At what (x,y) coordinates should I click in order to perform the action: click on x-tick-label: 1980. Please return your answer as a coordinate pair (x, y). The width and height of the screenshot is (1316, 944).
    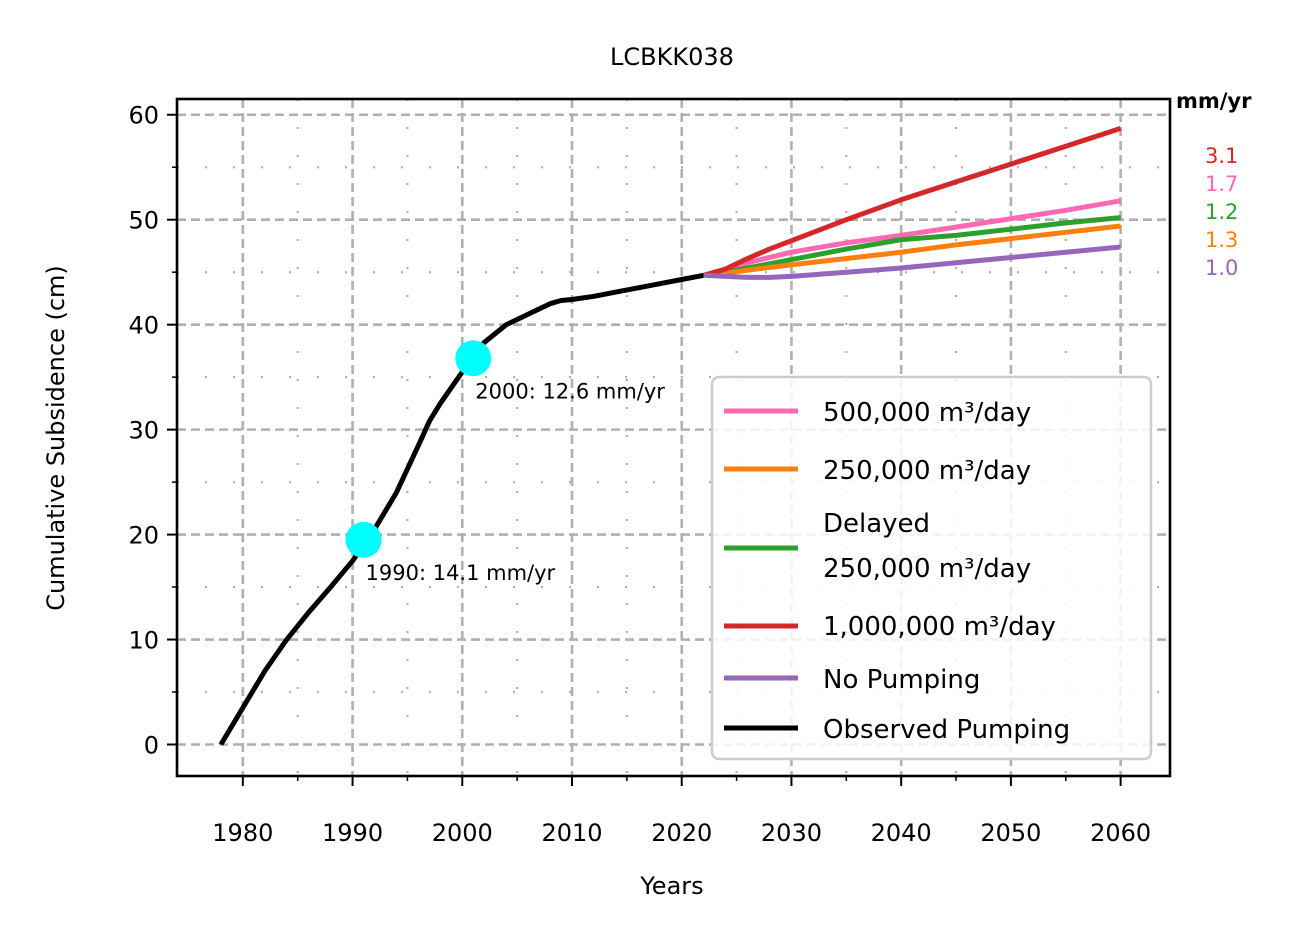
    Looking at the image, I should click on (242, 833).